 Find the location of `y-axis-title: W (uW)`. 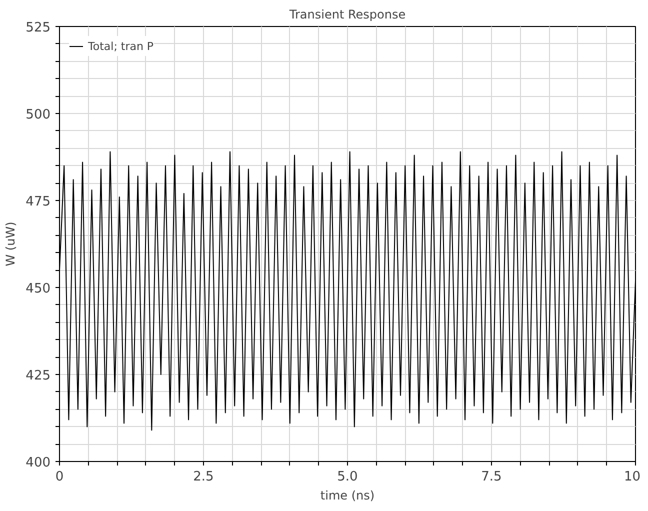

y-axis-title: W (uW) is located at coordinates (11, 244).